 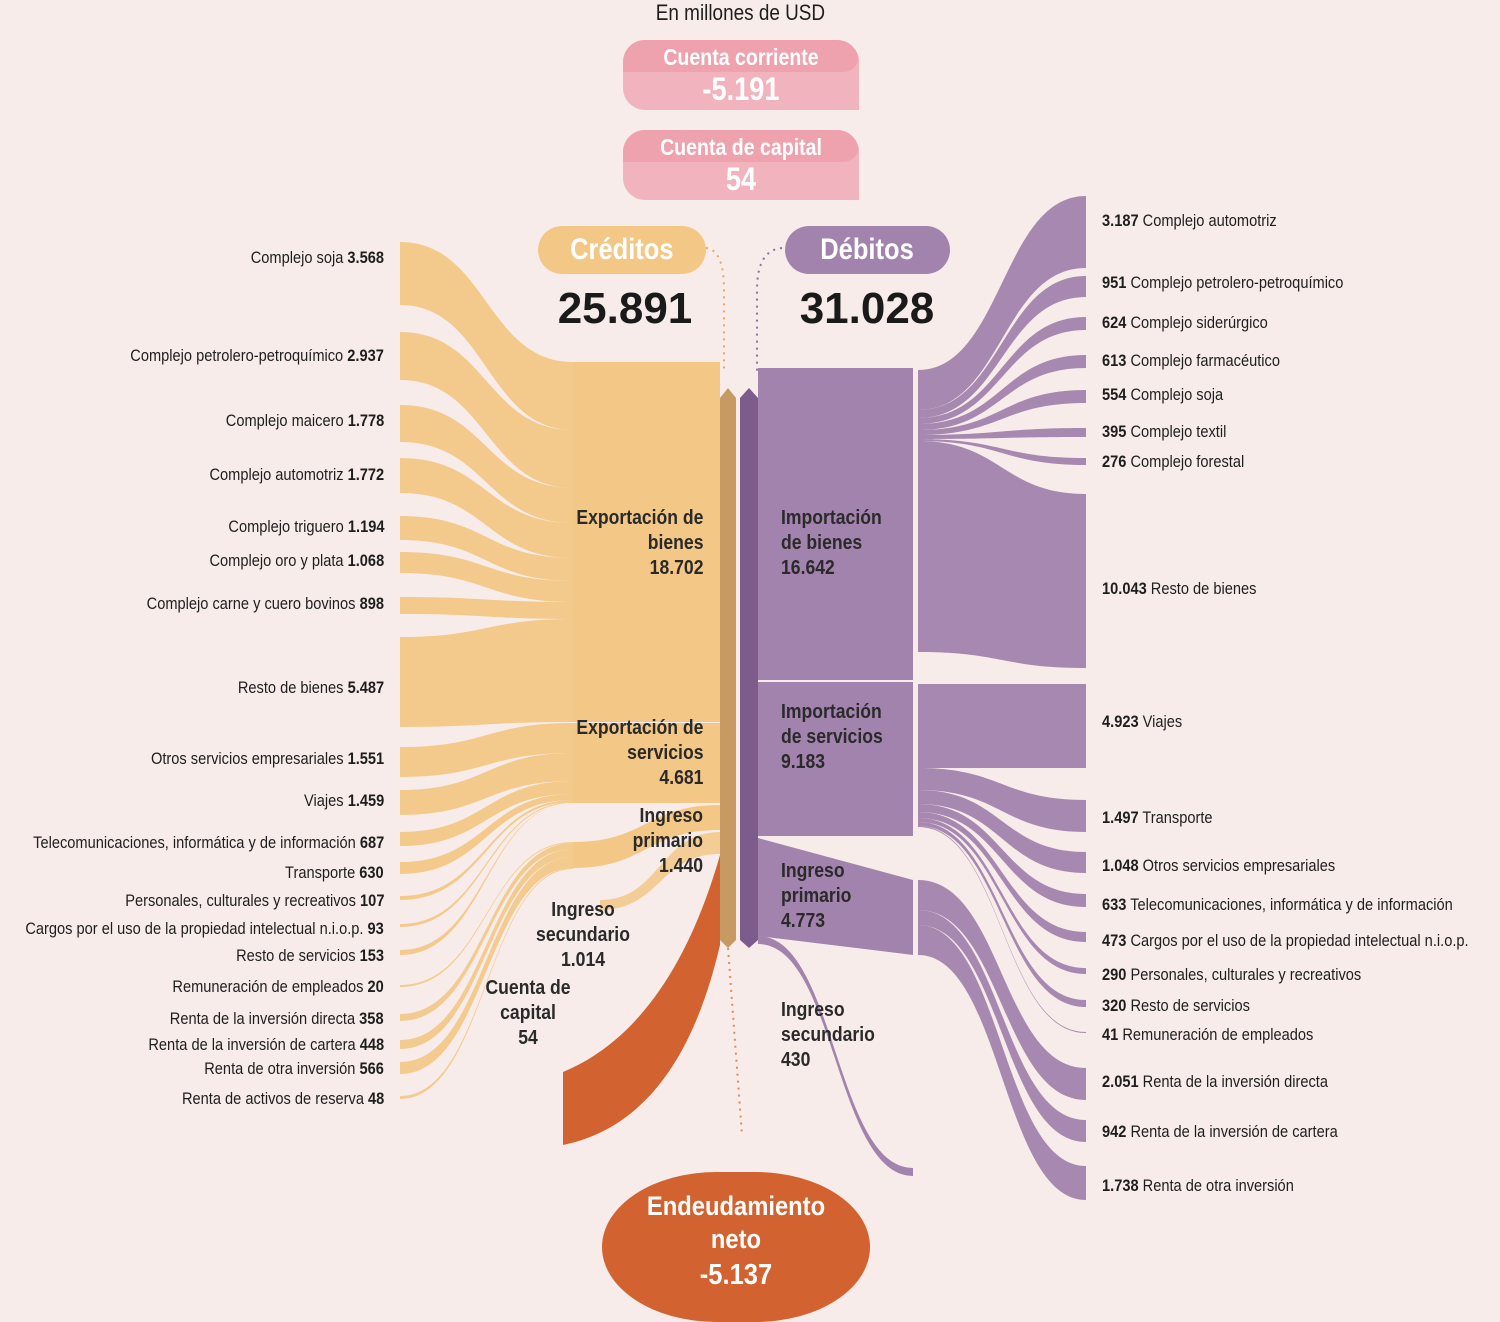 I want to click on debit-group-line: de bienes, so click(x=822, y=543).